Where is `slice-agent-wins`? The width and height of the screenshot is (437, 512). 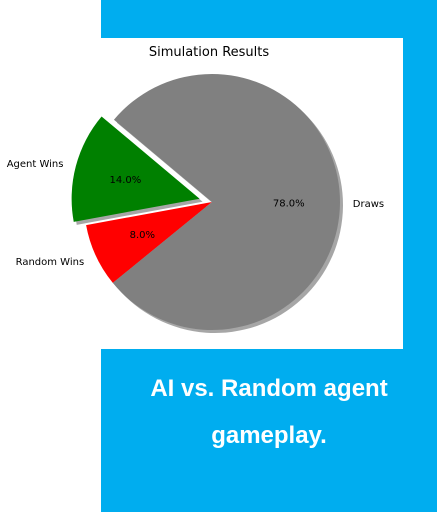
slice-agent-wins is located at coordinates (135, 169).